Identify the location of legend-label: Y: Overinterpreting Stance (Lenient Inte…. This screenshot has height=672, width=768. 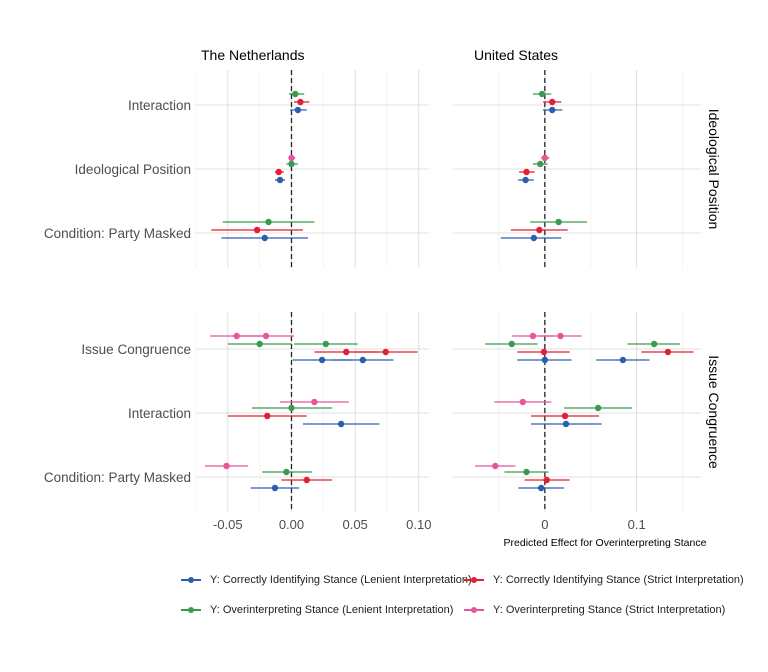
(332, 610).